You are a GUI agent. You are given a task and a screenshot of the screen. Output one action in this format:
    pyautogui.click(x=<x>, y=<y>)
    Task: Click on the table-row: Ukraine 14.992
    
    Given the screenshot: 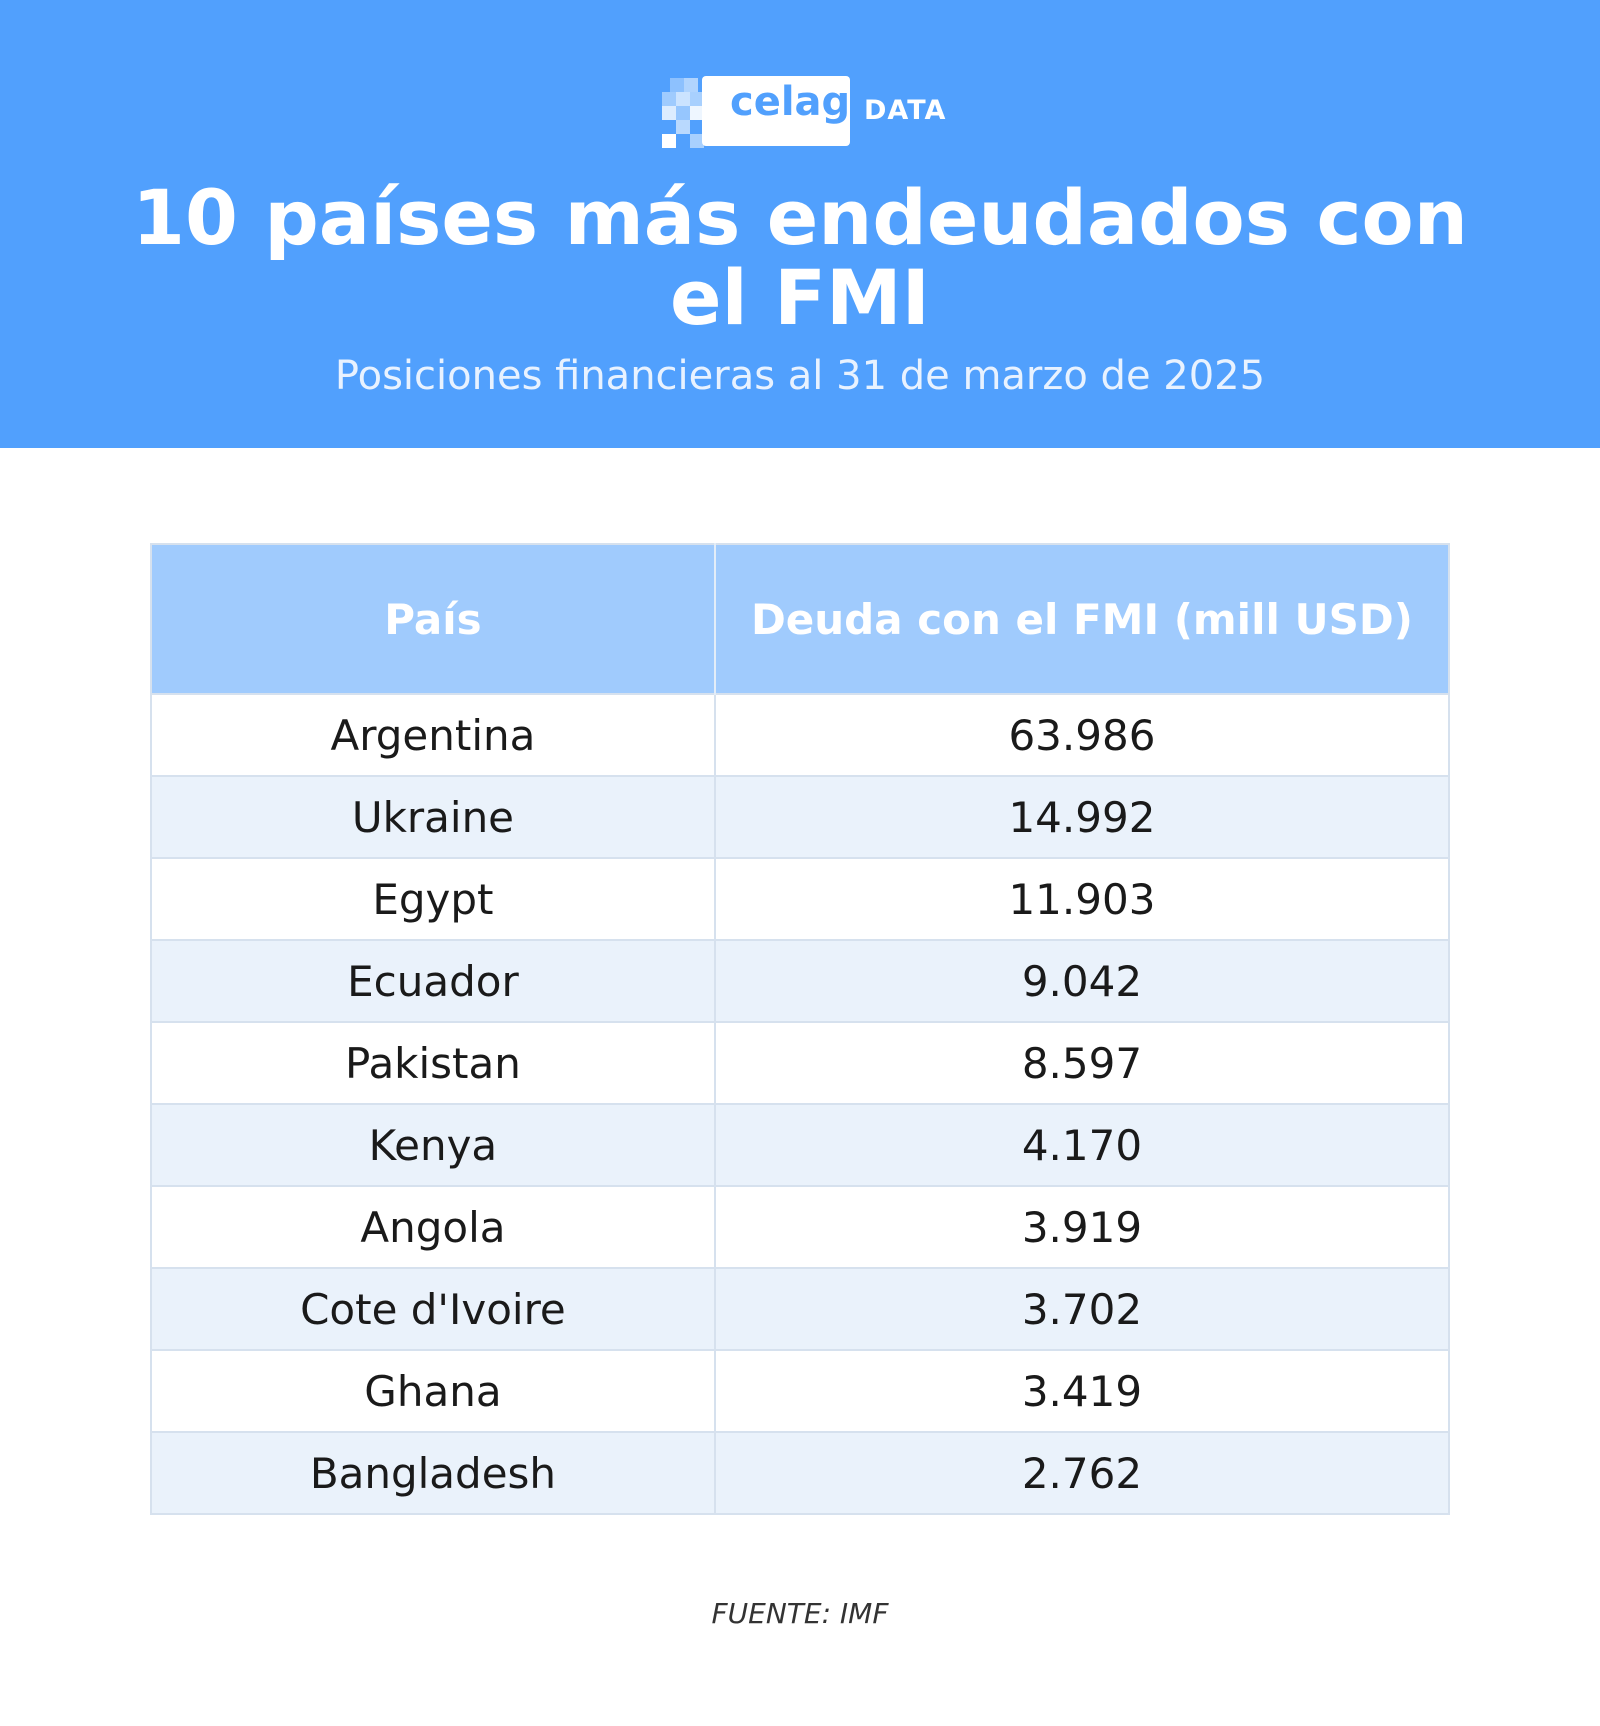 What is the action you would take?
    pyautogui.click(x=800, y=816)
    